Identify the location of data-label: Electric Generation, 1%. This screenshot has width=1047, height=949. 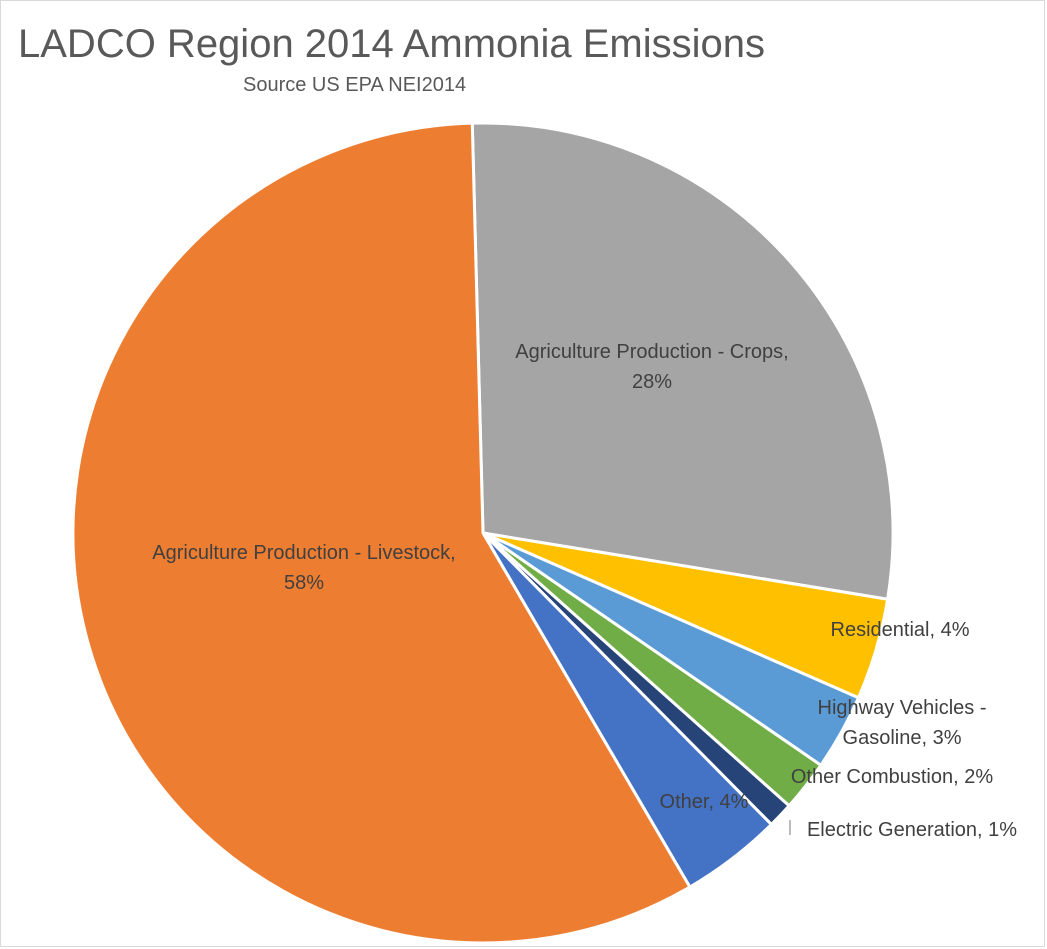
(912, 830).